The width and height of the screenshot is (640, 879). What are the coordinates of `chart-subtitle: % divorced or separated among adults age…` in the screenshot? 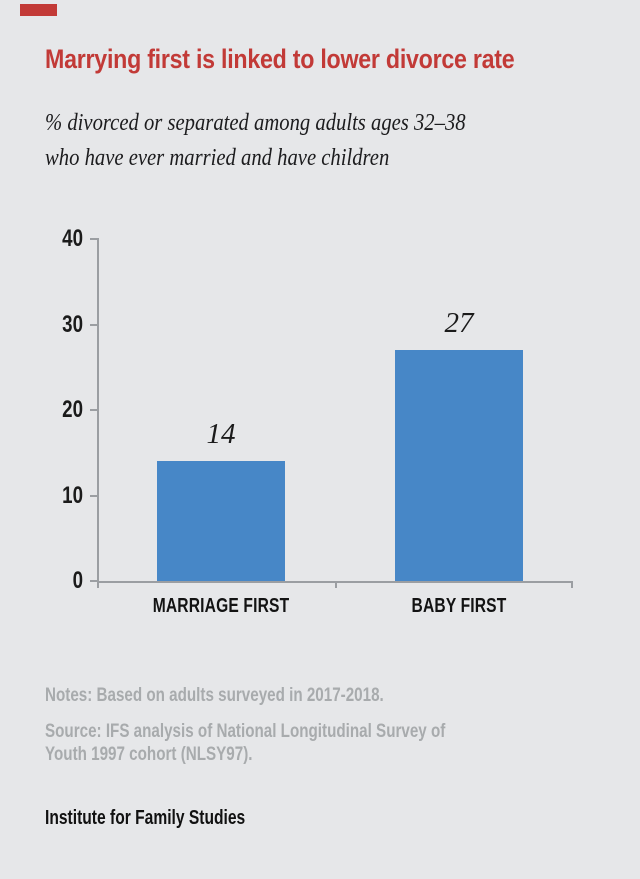 It's located at (255, 141).